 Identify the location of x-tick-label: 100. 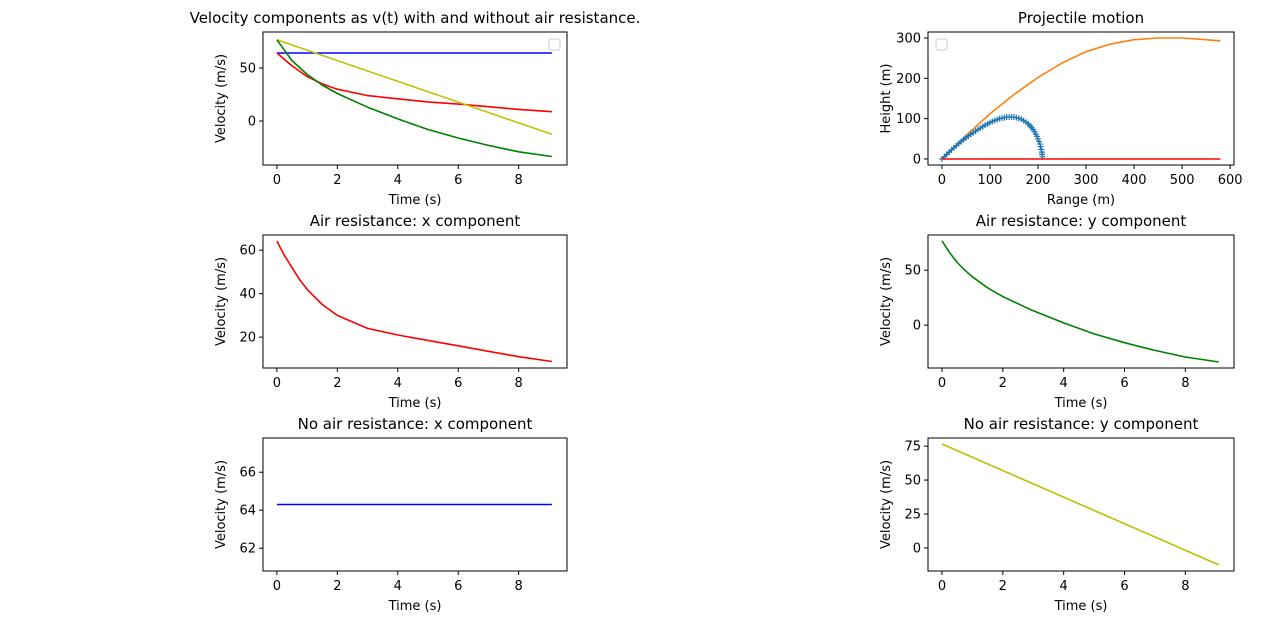
(990, 180).